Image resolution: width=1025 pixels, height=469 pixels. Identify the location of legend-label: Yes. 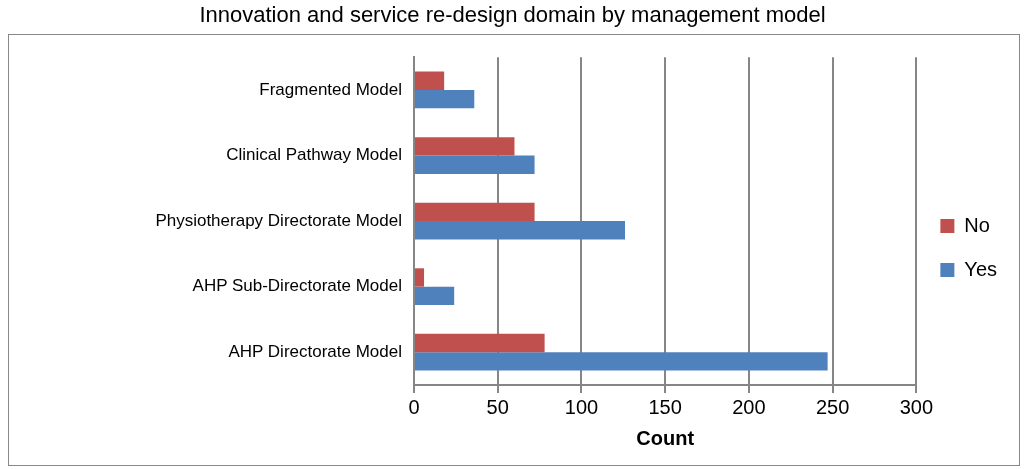
(981, 268).